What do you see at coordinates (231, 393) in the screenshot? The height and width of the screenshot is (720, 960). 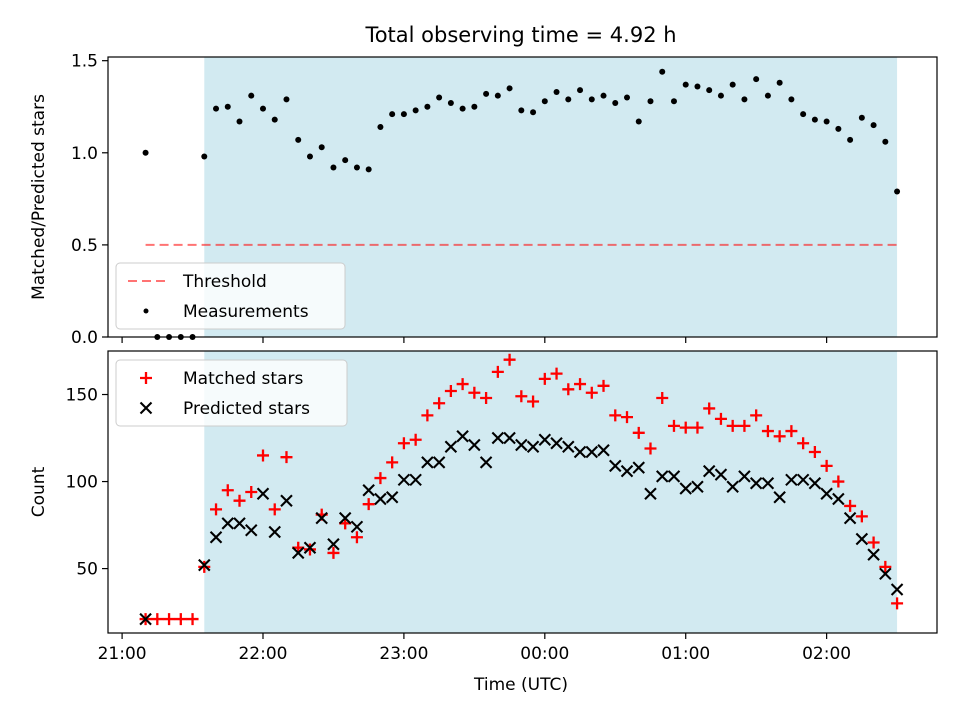 I see `legend: Matched stars Predicted stars` at bounding box center [231, 393].